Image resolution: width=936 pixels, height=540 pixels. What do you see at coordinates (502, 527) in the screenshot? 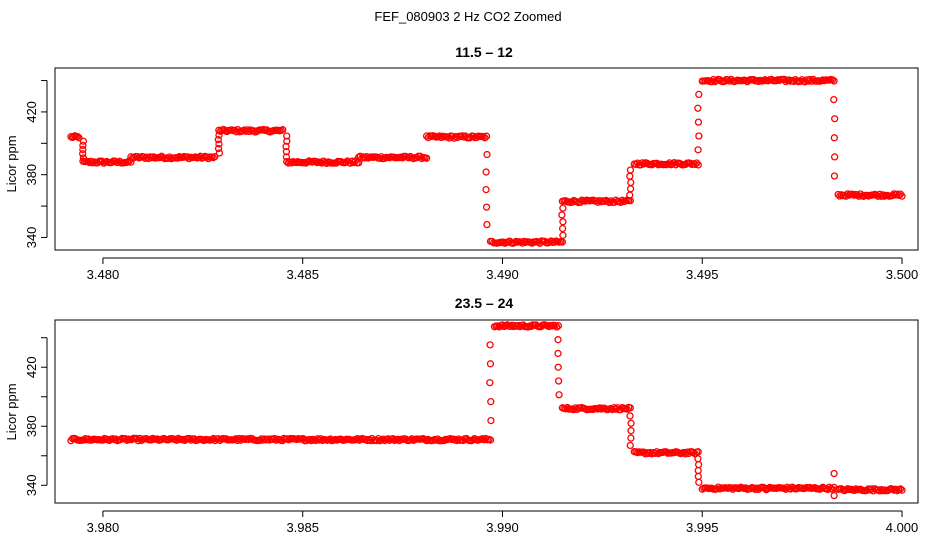
I see `x-tick-label: 3.990` at bounding box center [502, 527].